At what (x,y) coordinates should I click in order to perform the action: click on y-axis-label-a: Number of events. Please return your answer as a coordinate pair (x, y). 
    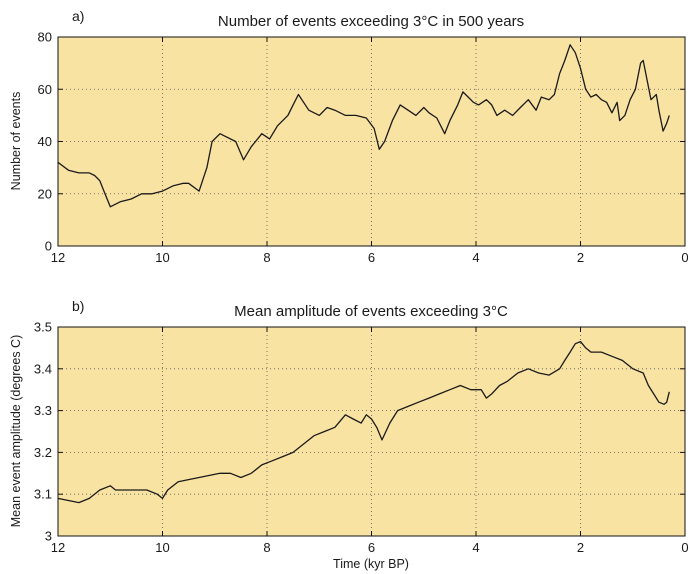
    Looking at the image, I should click on (16, 141).